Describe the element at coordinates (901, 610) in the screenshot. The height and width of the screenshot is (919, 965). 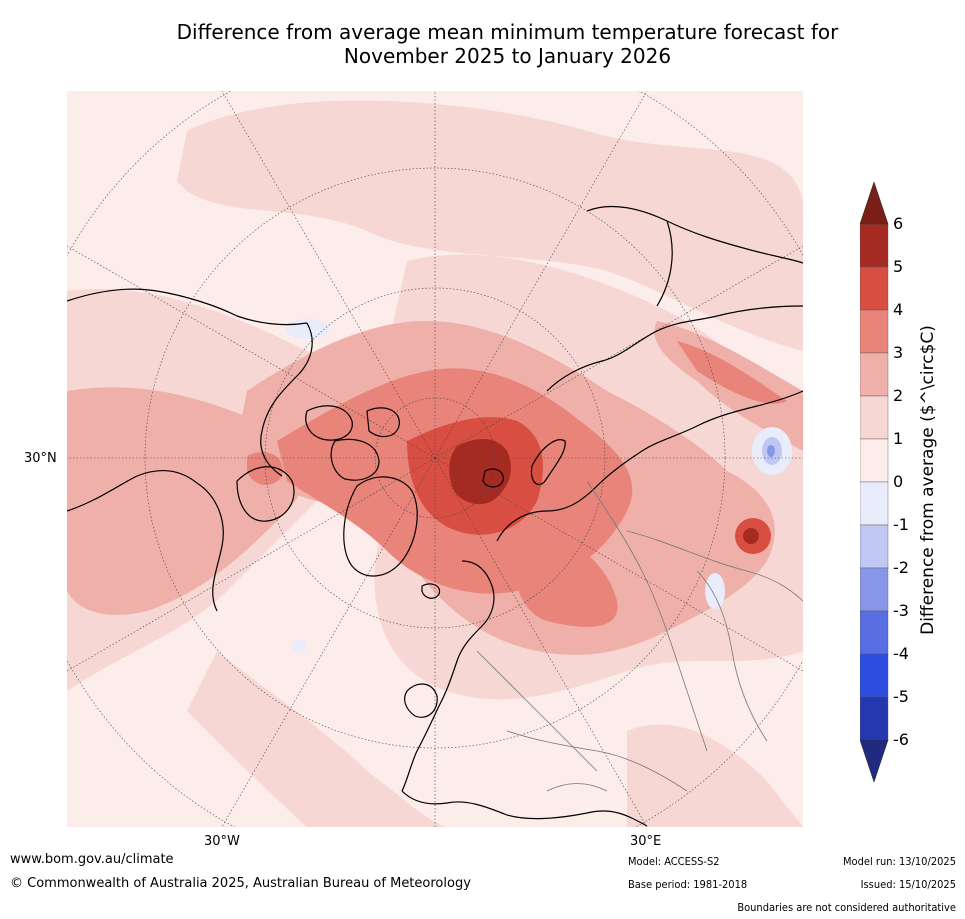
I see `colorbar-tick-label: -3` at that location.